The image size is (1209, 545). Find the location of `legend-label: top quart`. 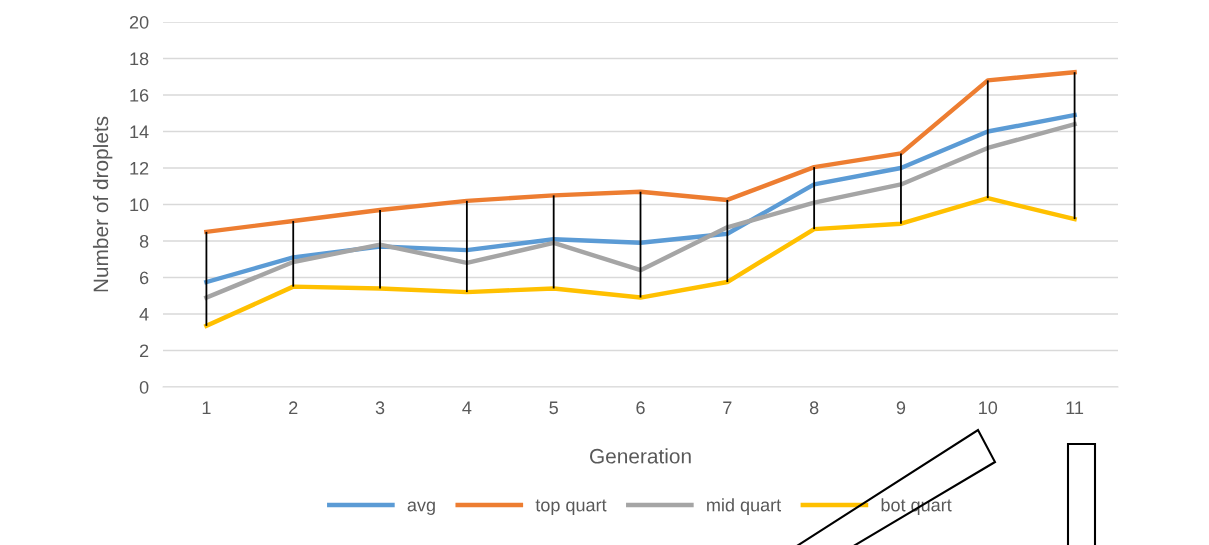

legend-label: top quart is located at coordinates (571, 507).